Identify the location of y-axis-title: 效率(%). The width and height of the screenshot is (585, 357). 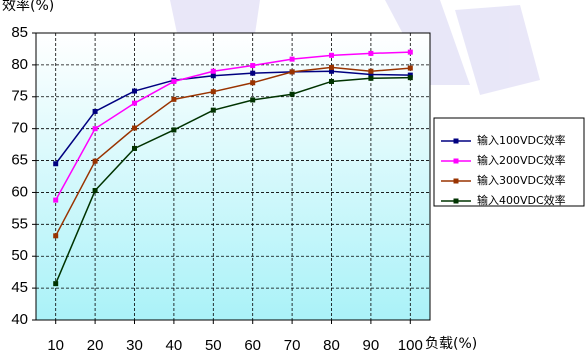
(28, 7).